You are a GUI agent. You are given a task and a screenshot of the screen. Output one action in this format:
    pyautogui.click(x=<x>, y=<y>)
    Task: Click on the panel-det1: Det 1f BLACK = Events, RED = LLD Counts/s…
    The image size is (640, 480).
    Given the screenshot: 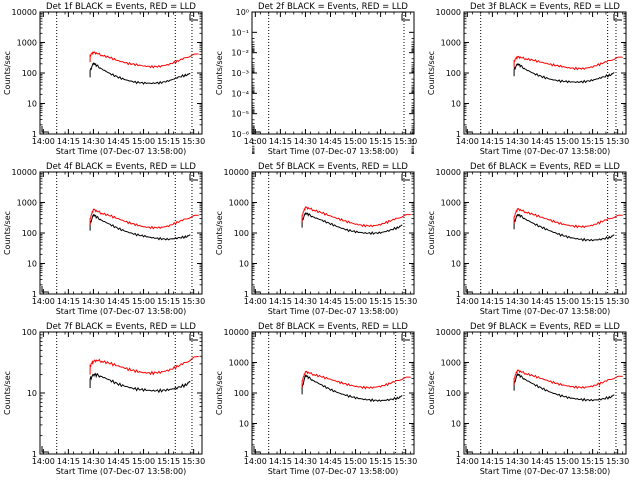 What is the action you would take?
    pyautogui.click(x=104, y=79)
    